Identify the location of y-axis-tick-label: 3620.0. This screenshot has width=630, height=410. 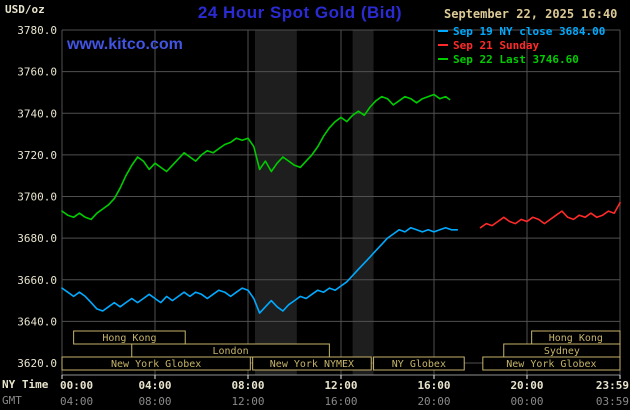
(37, 363).